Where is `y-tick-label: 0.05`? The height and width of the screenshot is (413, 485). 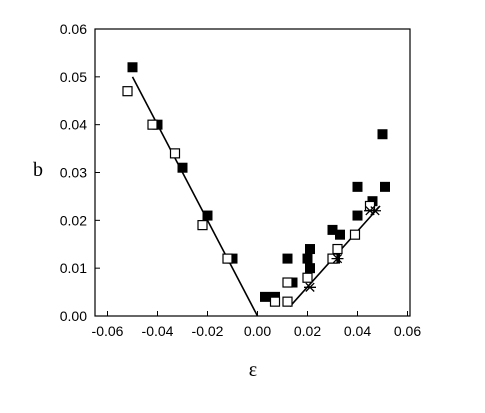
y-tick-label: 0.05 is located at coordinates (73, 77).